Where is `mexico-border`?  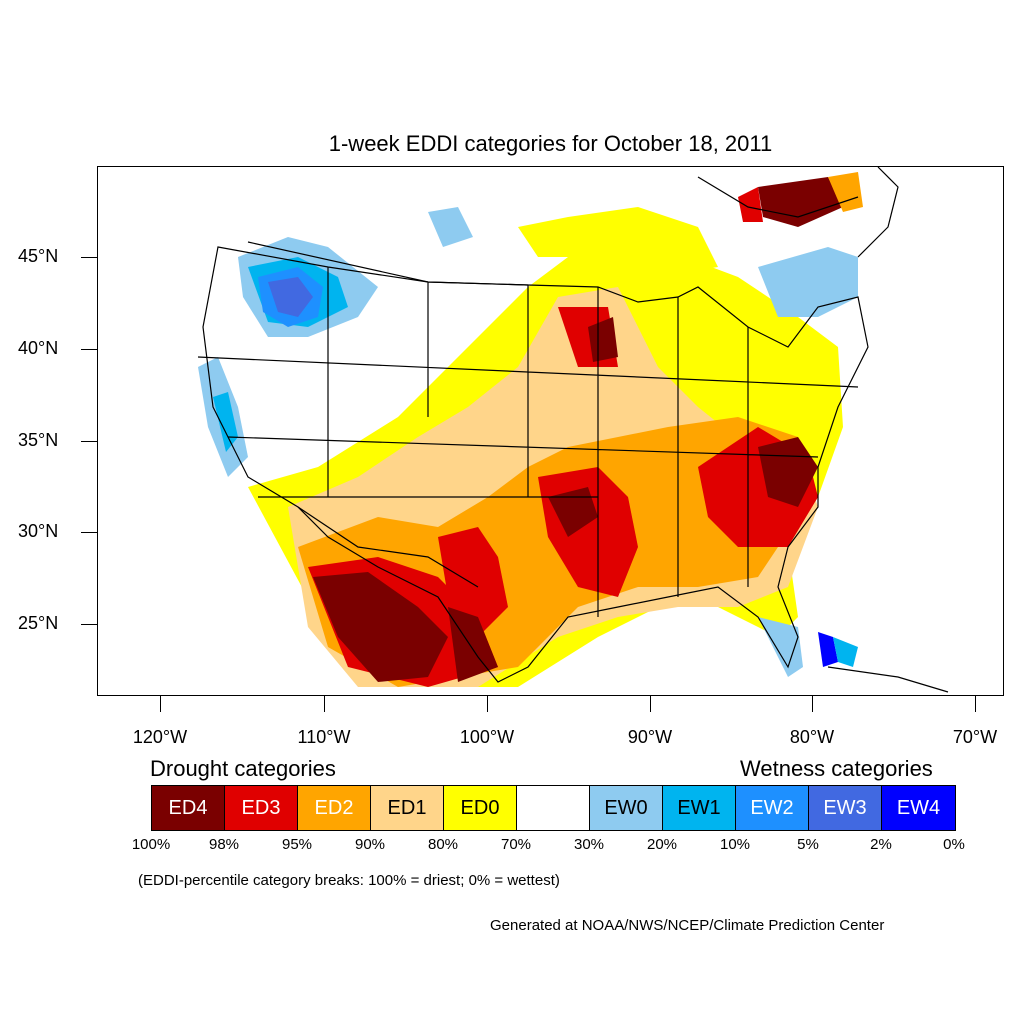
mexico-border is located at coordinates (388, 547).